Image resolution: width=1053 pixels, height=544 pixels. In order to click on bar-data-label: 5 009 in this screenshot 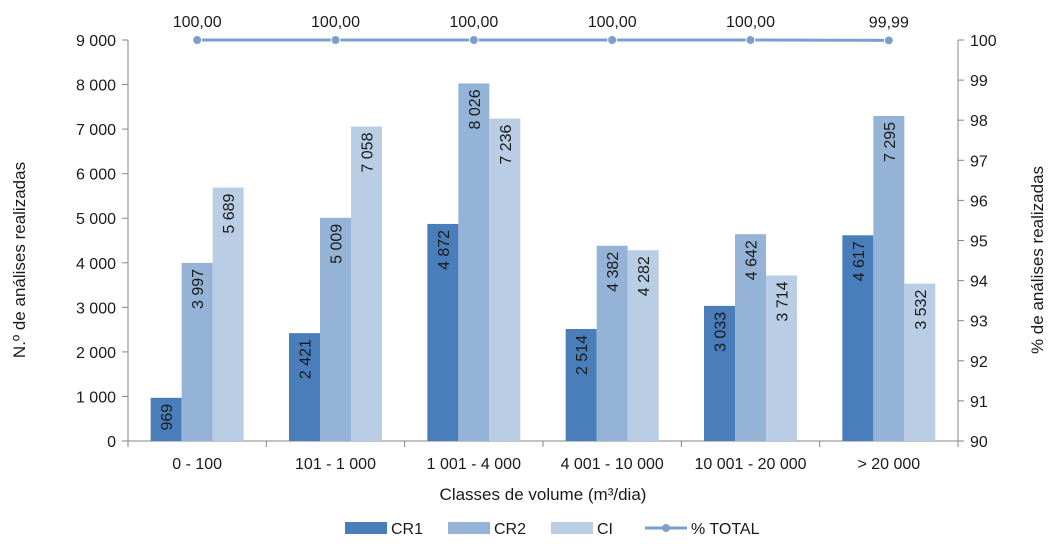, I will do `click(337, 244)`.